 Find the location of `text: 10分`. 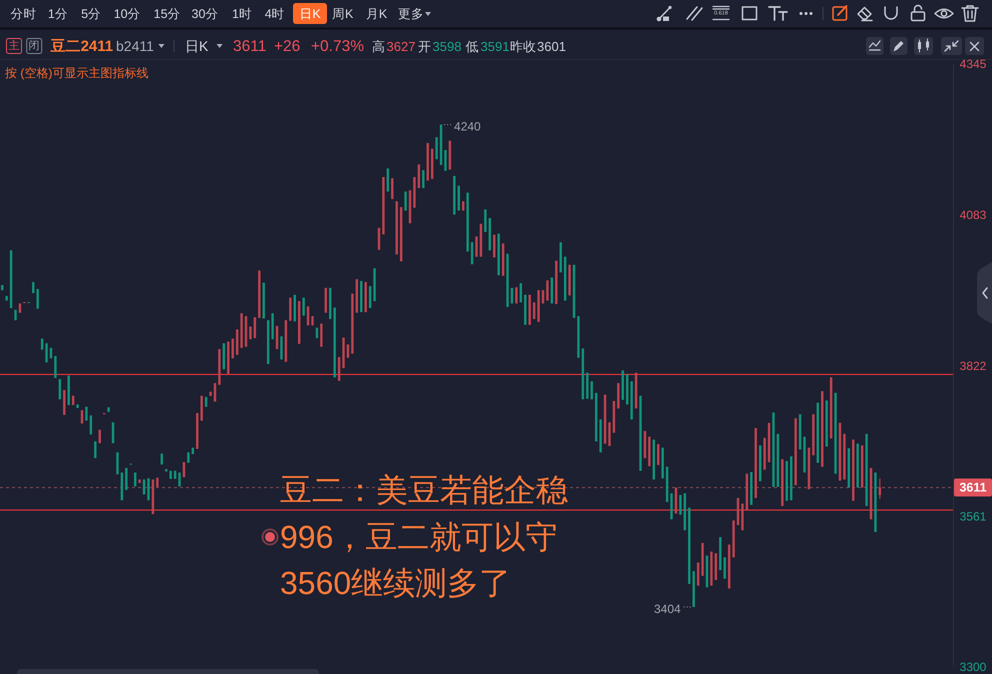

text: 10分 is located at coordinates (127, 14).